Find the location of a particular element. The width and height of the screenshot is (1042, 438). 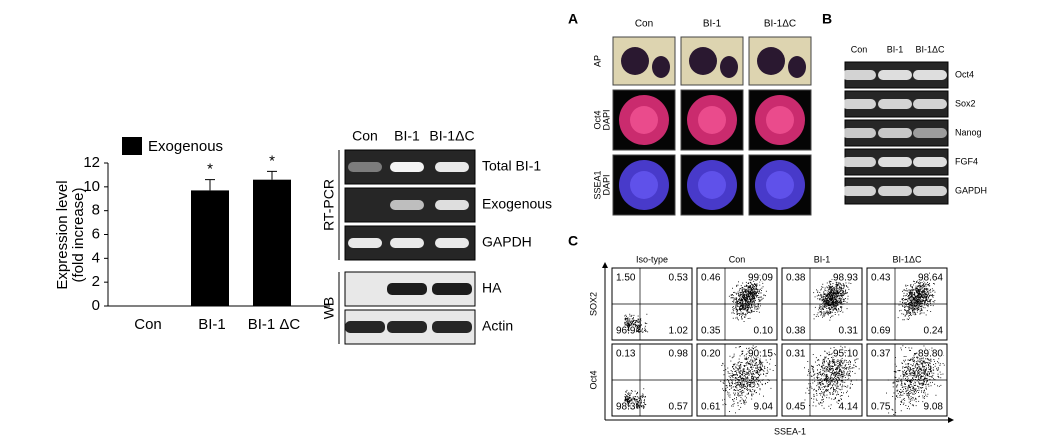

band is located at coordinates (407, 289).